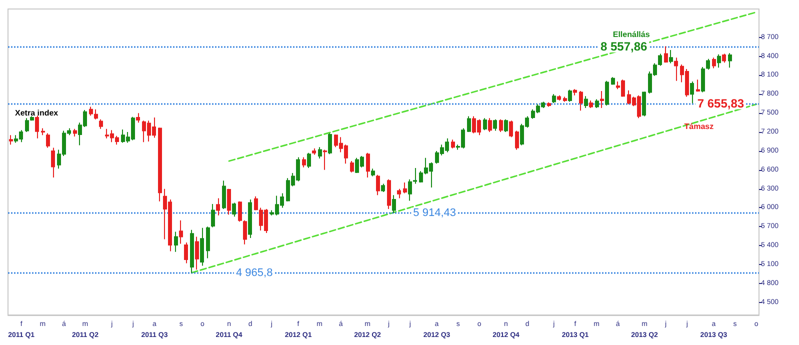 This screenshot has height=345, width=799. Describe the element at coordinates (37, 113) in the screenshot. I see `text: Xetra index` at that location.